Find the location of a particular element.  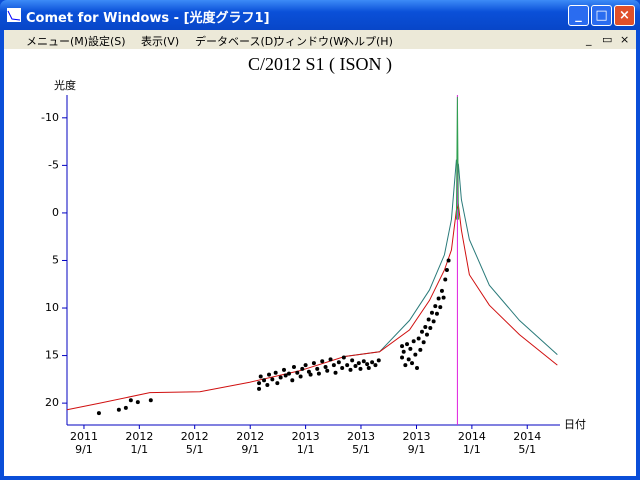

x-tick-label: 2011 is located at coordinates (84, 436).